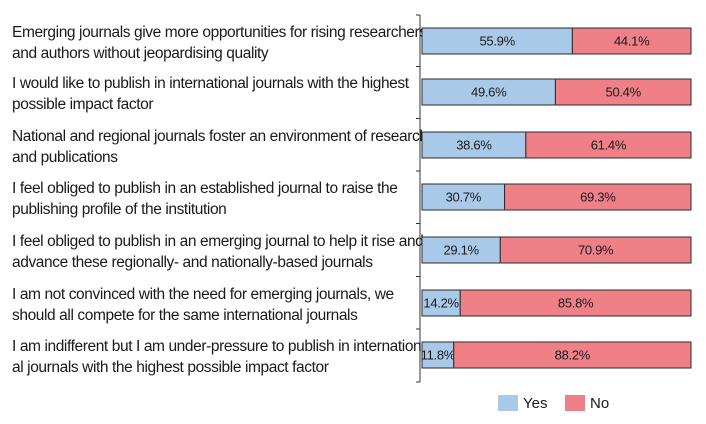  I want to click on data-label: 55.9%, so click(497, 40).